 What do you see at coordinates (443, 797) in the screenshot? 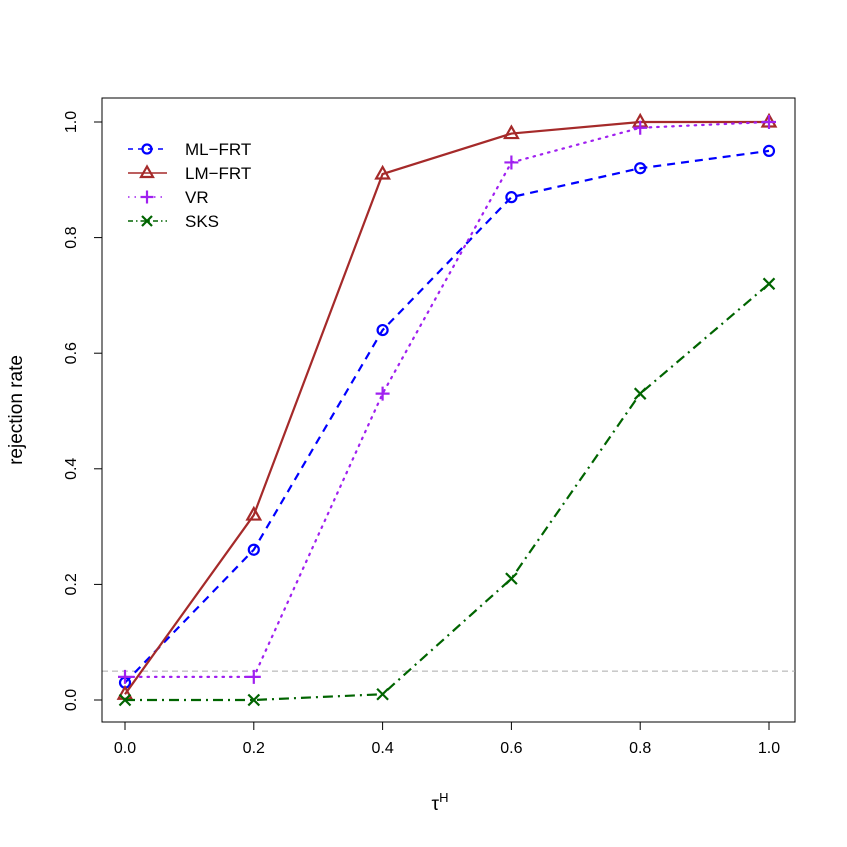
I see `x-axis-title-sup: H` at bounding box center [443, 797].